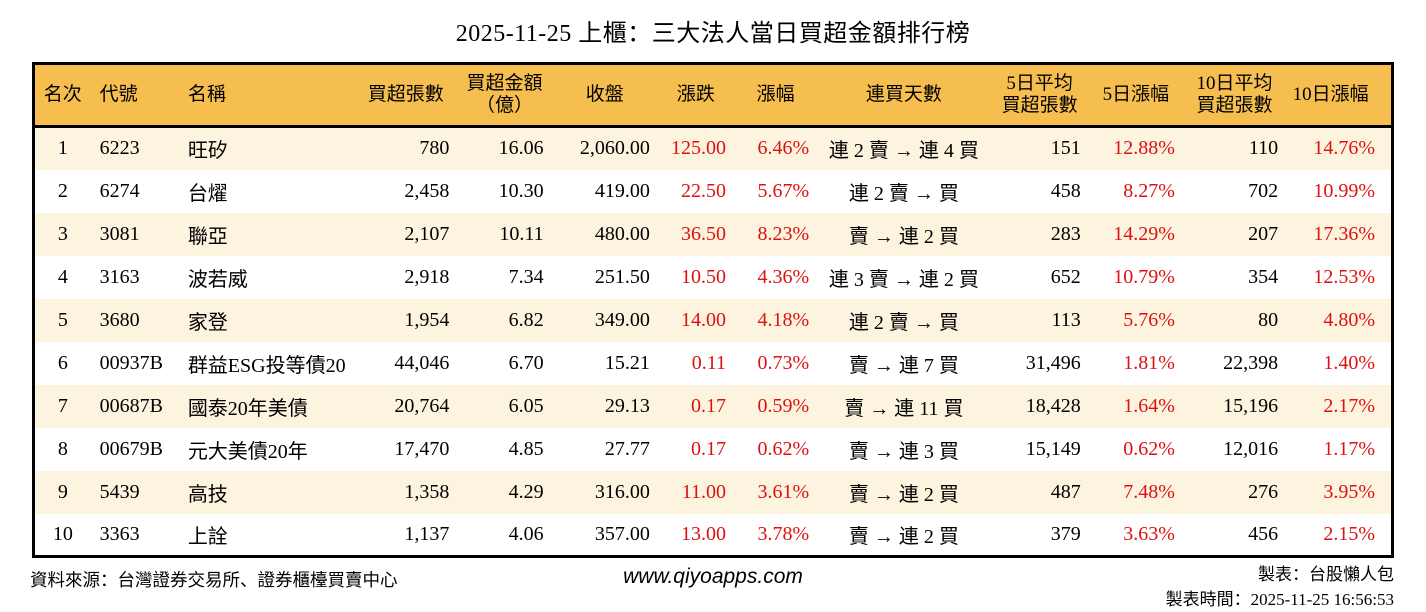 The image size is (1426, 612). Describe the element at coordinates (119, 190) in the screenshot. I see `cell-code: 6274` at that location.